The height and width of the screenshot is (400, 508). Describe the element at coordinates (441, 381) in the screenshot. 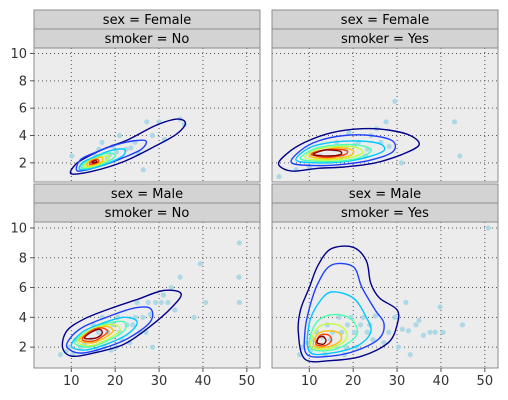

I see `x-tick-label: 40` at that location.